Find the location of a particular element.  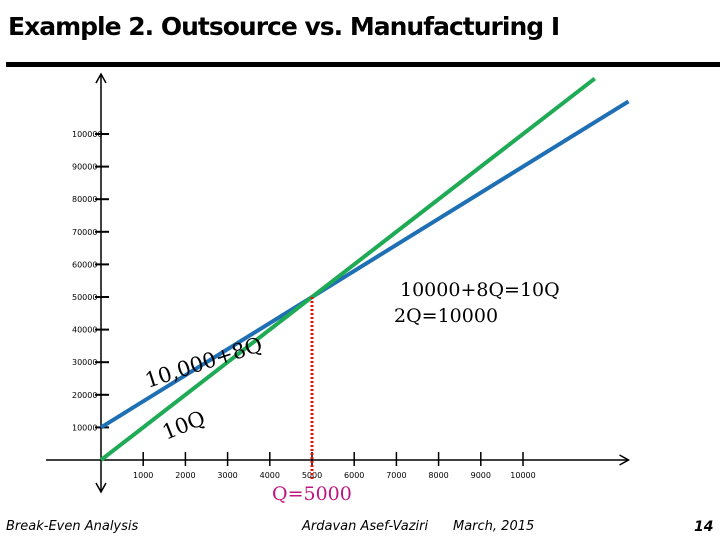

footer-author: Ardavan Asef-Vaziri is located at coordinates (365, 526).